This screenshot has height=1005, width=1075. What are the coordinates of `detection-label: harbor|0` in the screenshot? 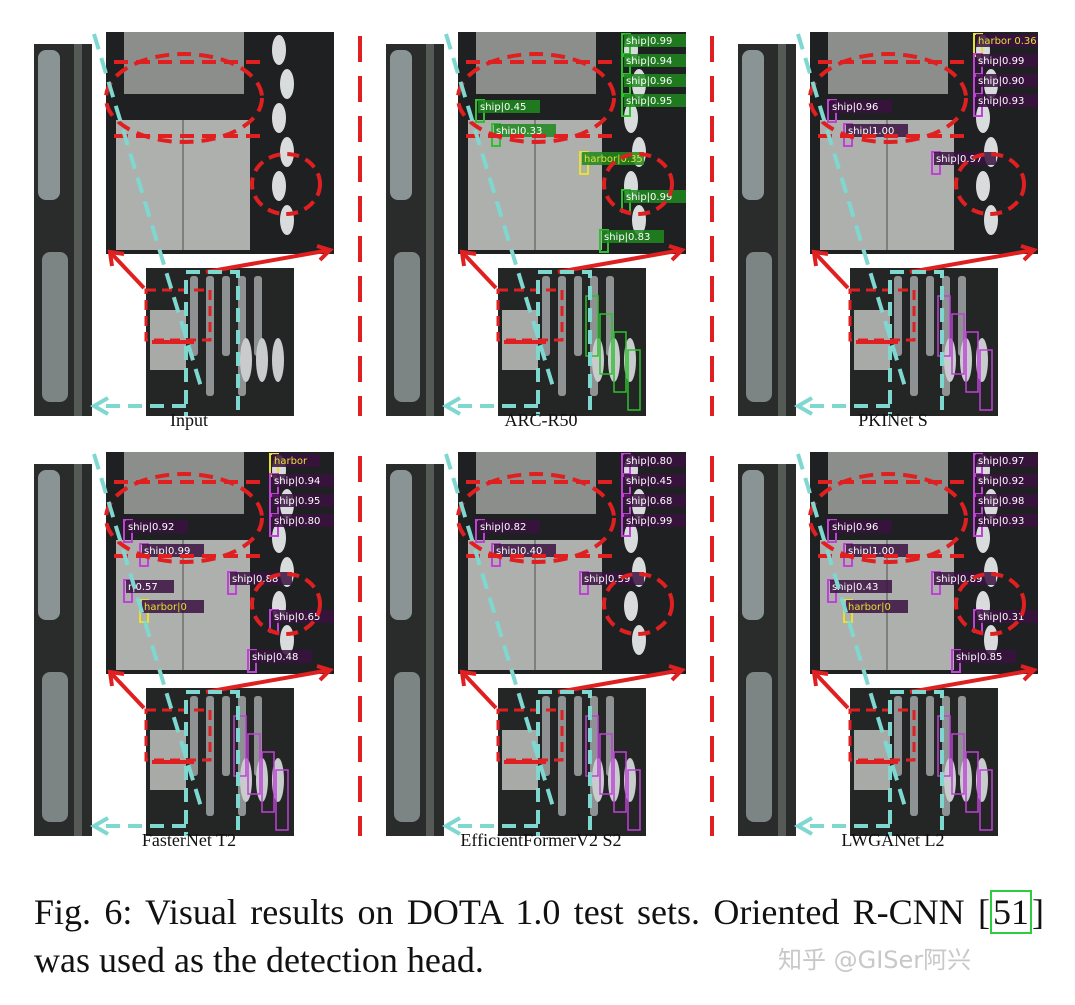 It's located at (165, 607).